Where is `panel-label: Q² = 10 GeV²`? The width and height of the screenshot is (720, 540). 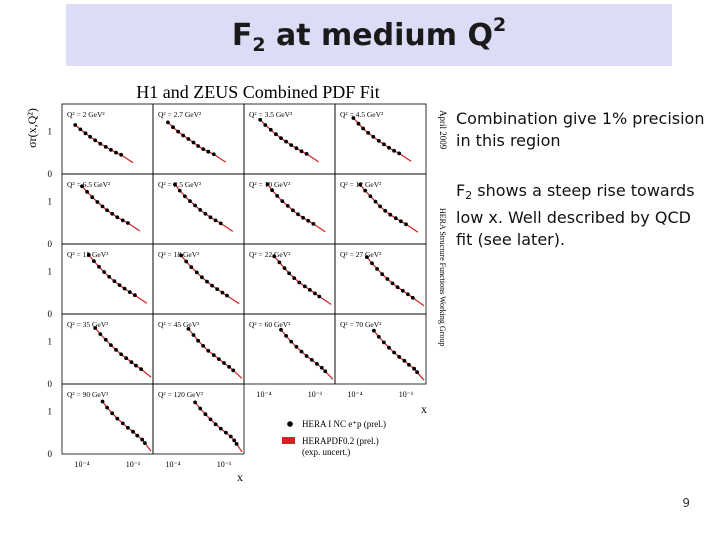
panel-label: Q² = 10 GeV² is located at coordinates (270, 184).